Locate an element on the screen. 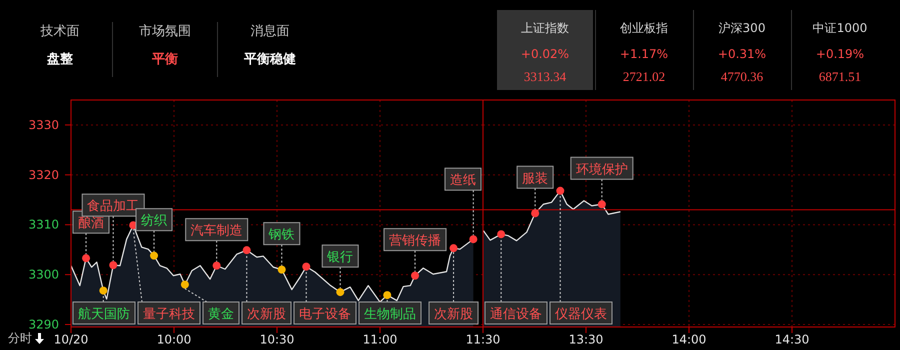 This screenshot has height=350, width=900. annotation: 食品加工 is located at coordinates (113, 206).